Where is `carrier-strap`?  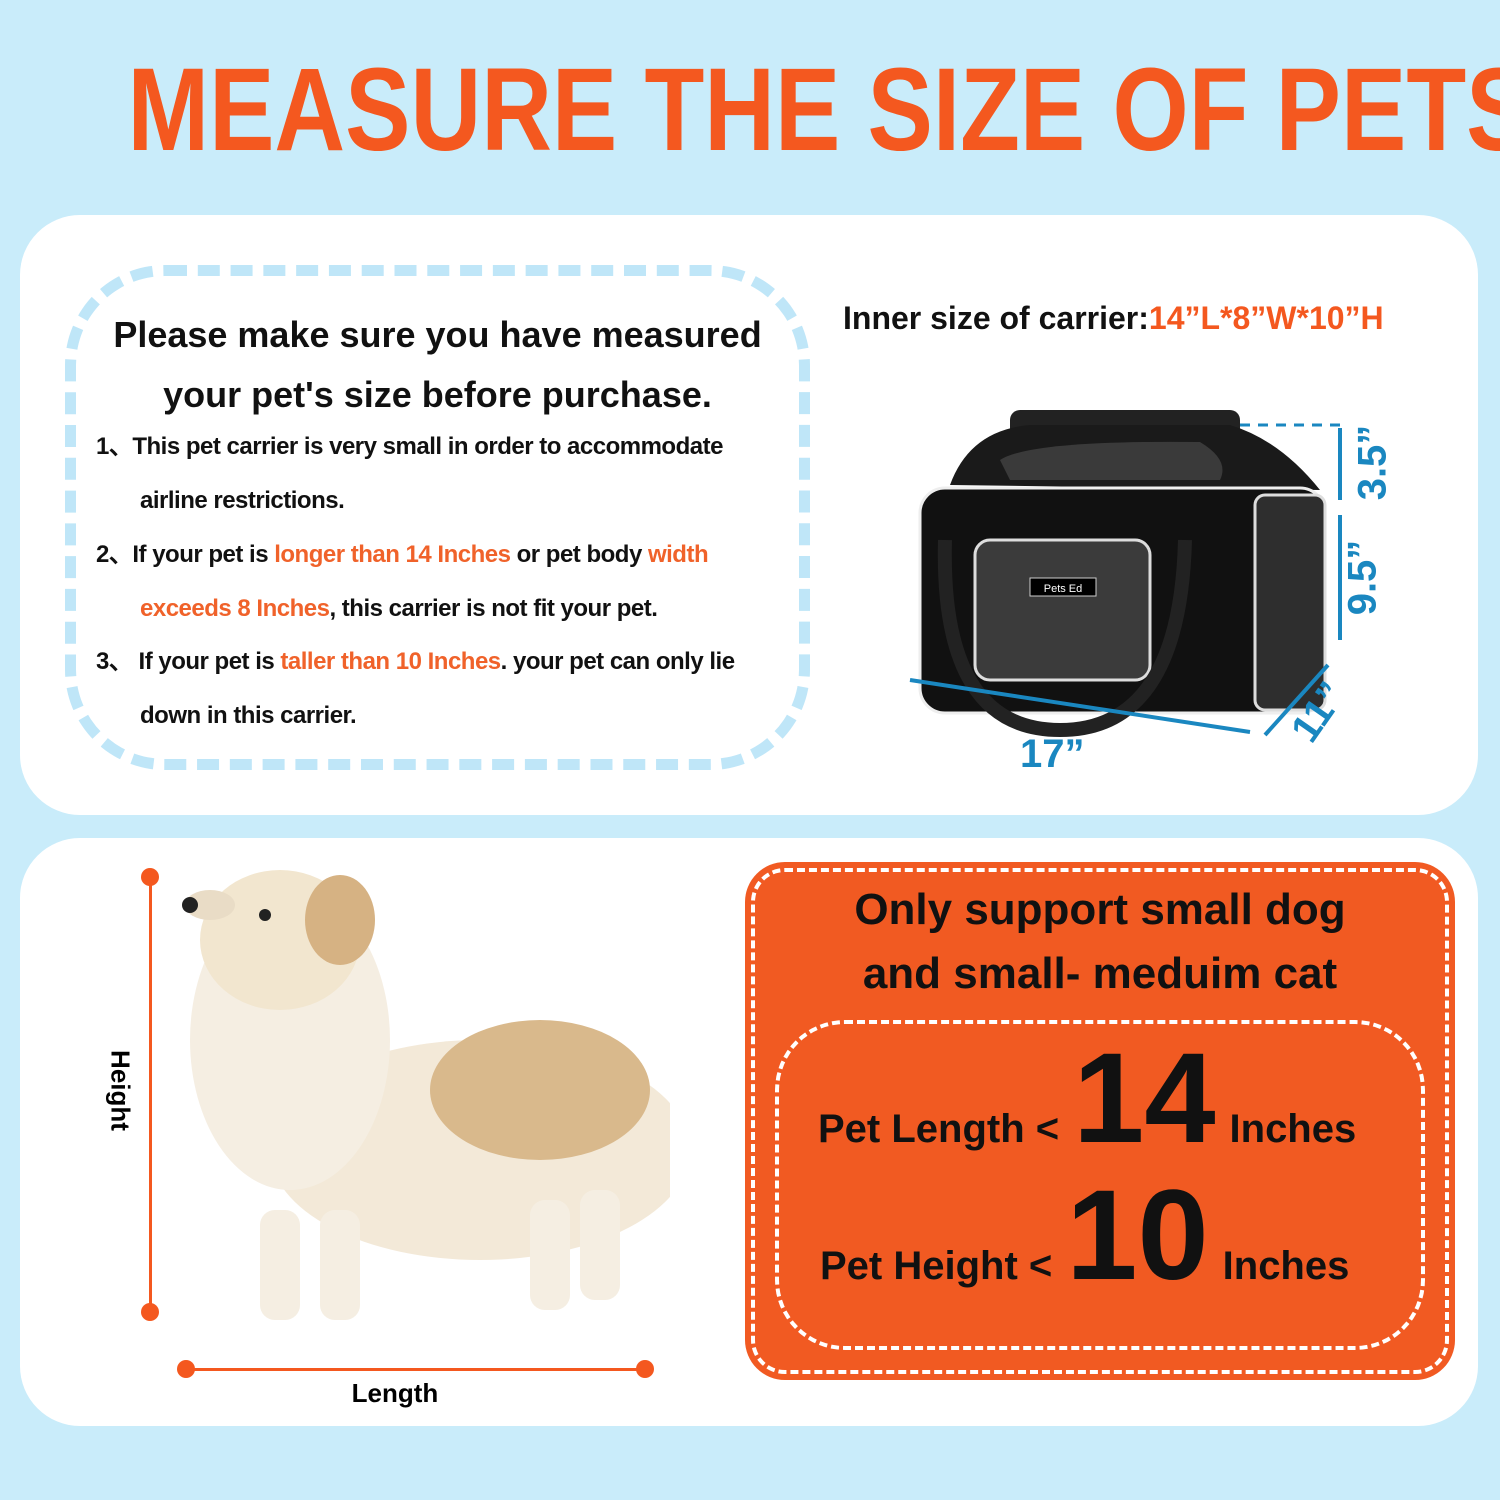
carrier-strap is located at coordinates (1064, 638).